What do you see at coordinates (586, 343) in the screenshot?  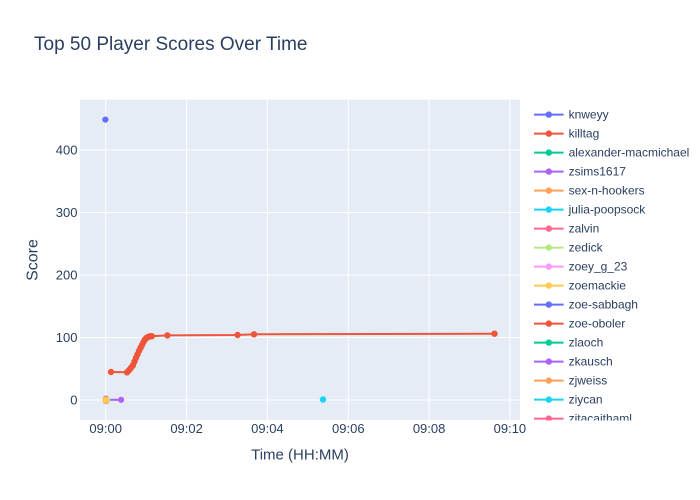 I see `svg-text: zlaoch` at bounding box center [586, 343].